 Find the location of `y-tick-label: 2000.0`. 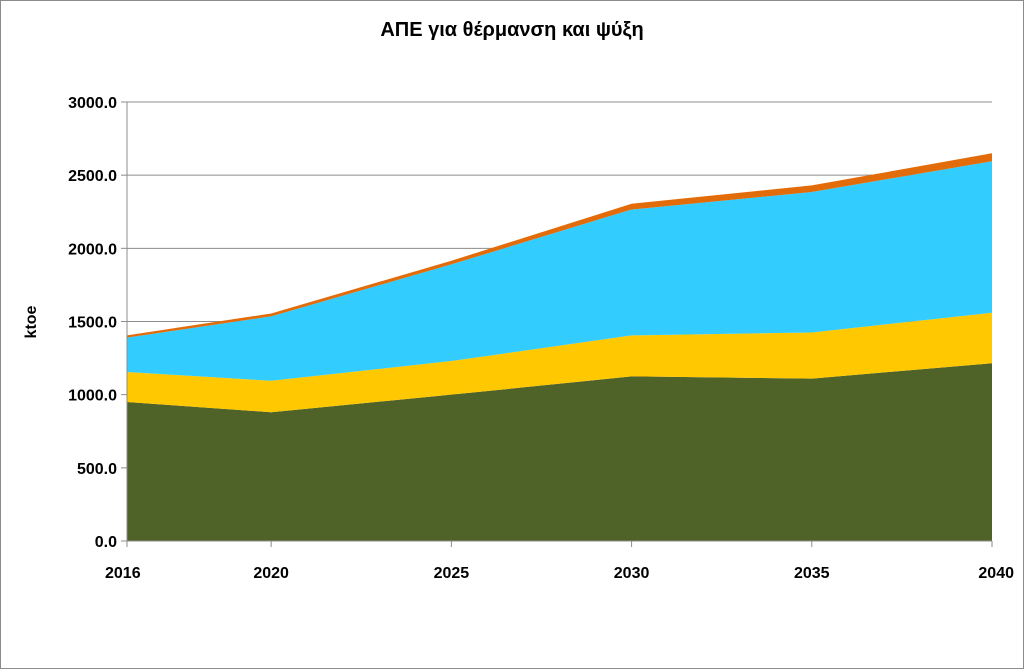

y-tick-label: 2000.0 is located at coordinates (92, 249).